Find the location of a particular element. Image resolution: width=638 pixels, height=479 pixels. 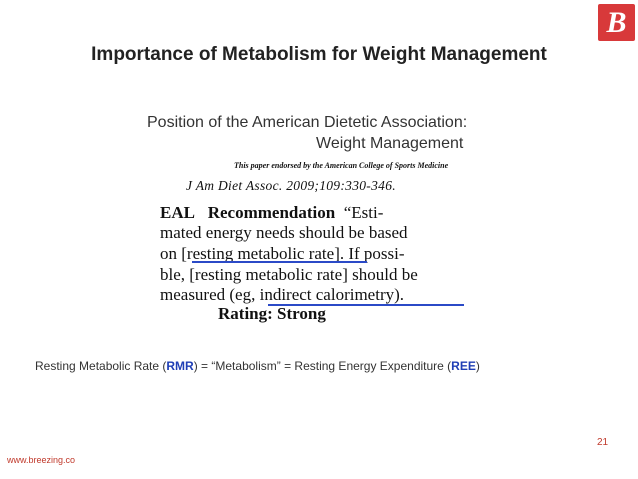

breezing-logo: B is located at coordinates (616, 22).